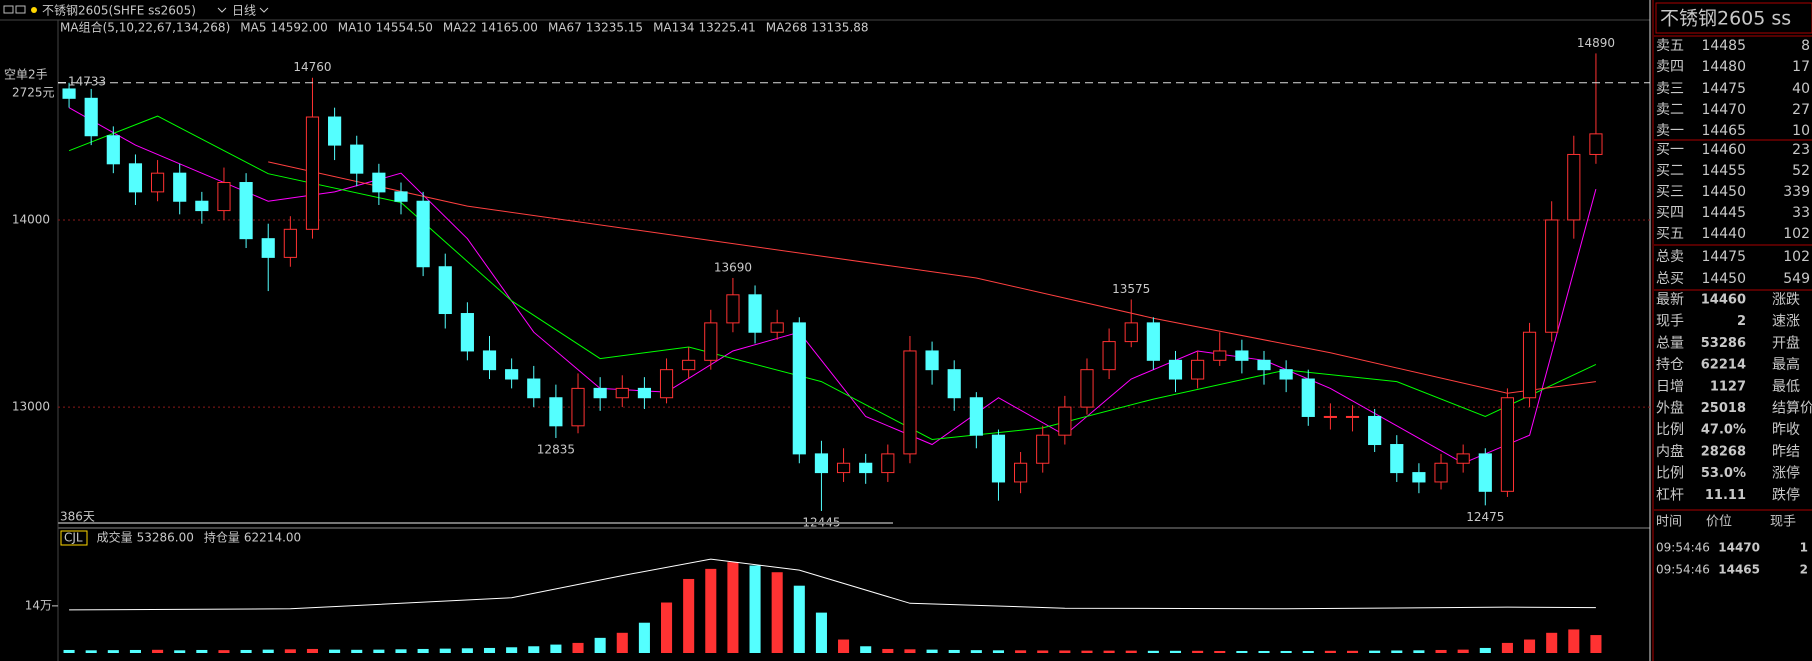 The image size is (1812, 661). I want to click on extreme-label: 13690, so click(733, 267).